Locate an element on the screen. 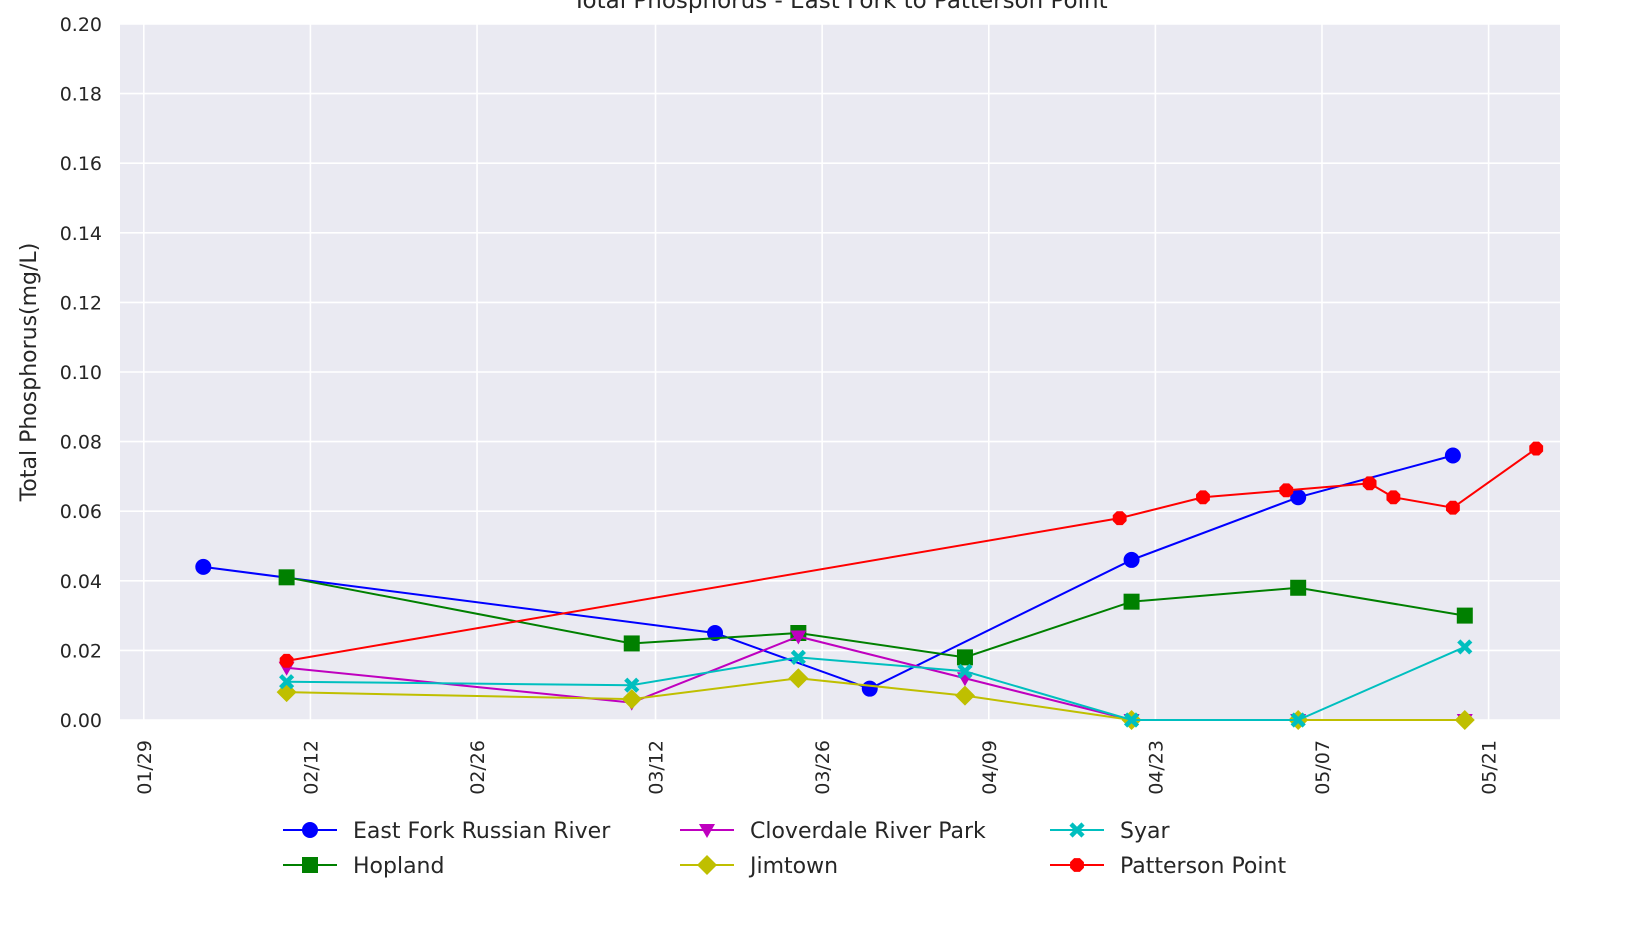 The height and width of the screenshot is (928, 1643). legend-item: Cloverdale River Park is located at coordinates (833, 831).